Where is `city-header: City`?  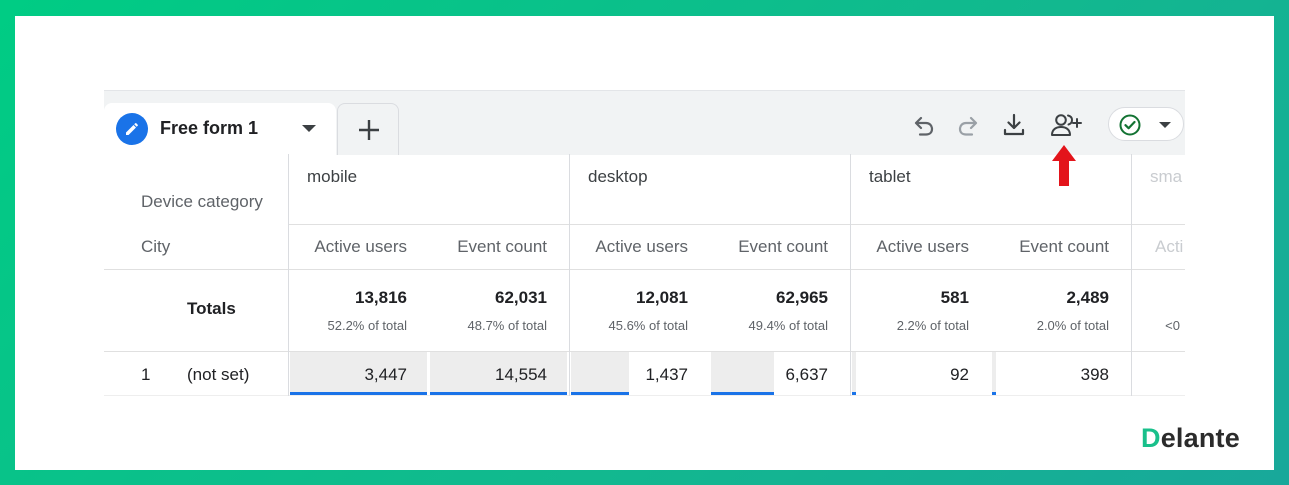 city-header: City is located at coordinates (156, 246).